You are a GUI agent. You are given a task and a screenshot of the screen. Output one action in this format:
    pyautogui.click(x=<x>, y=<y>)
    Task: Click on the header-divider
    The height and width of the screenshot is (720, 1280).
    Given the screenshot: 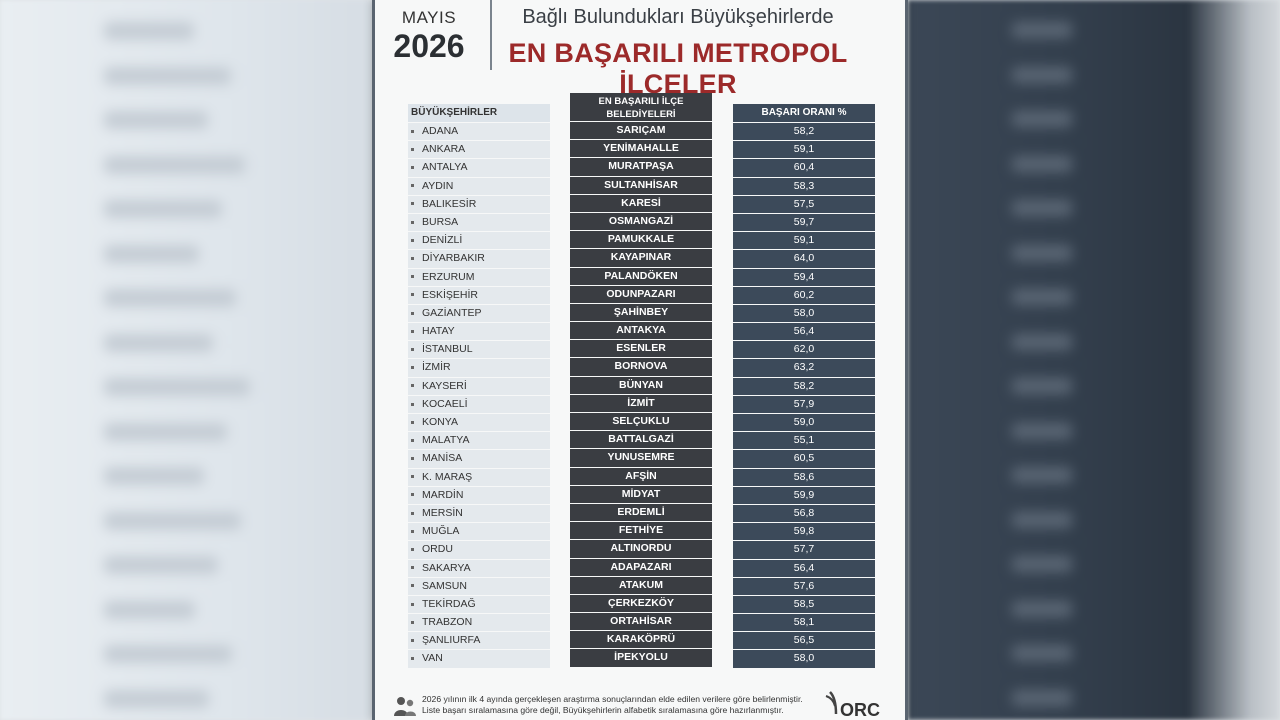 What is the action you would take?
    pyautogui.click(x=491, y=35)
    